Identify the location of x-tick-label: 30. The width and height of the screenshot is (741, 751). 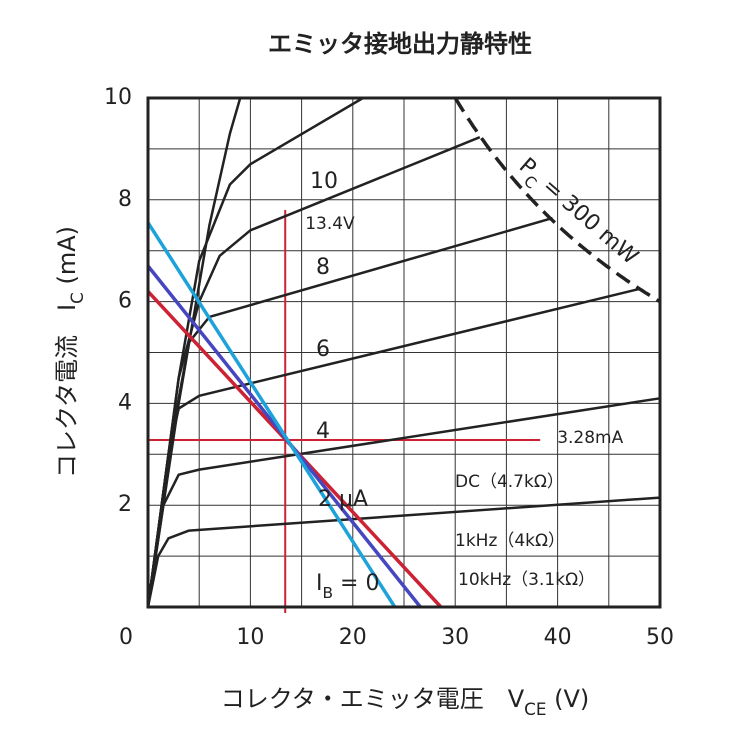
(455, 637).